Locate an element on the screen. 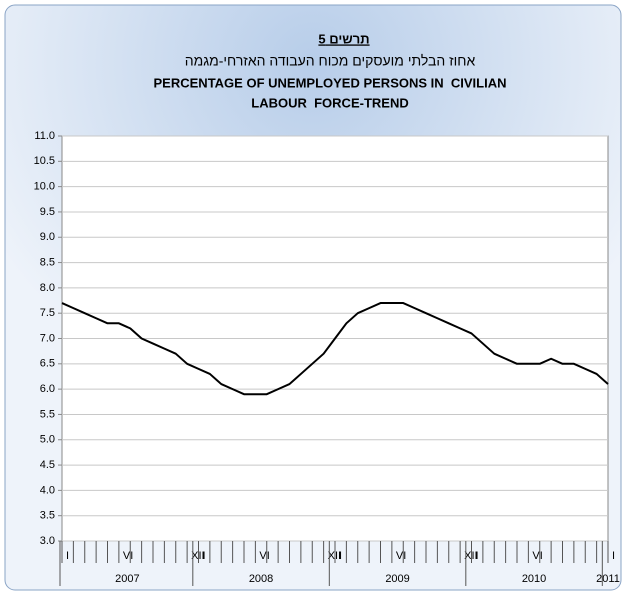  chart-label: תרשים 5 is located at coordinates (343, 38).